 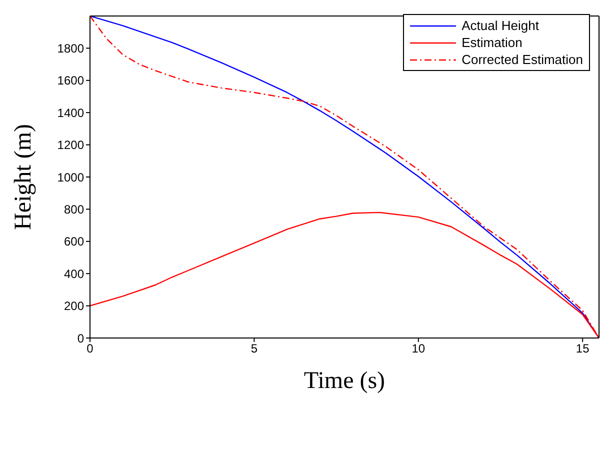 I want to click on y-tick-label: 1000, so click(x=70, y=177).